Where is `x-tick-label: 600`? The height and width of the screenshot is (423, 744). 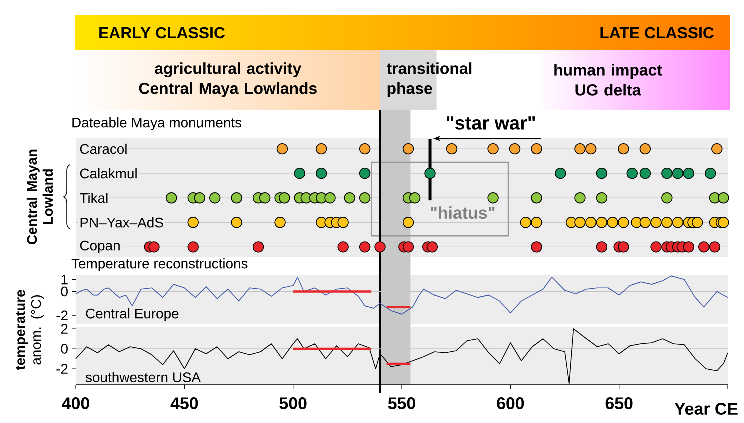 x-tick-label: 600 is located at coordinates (510, 404).